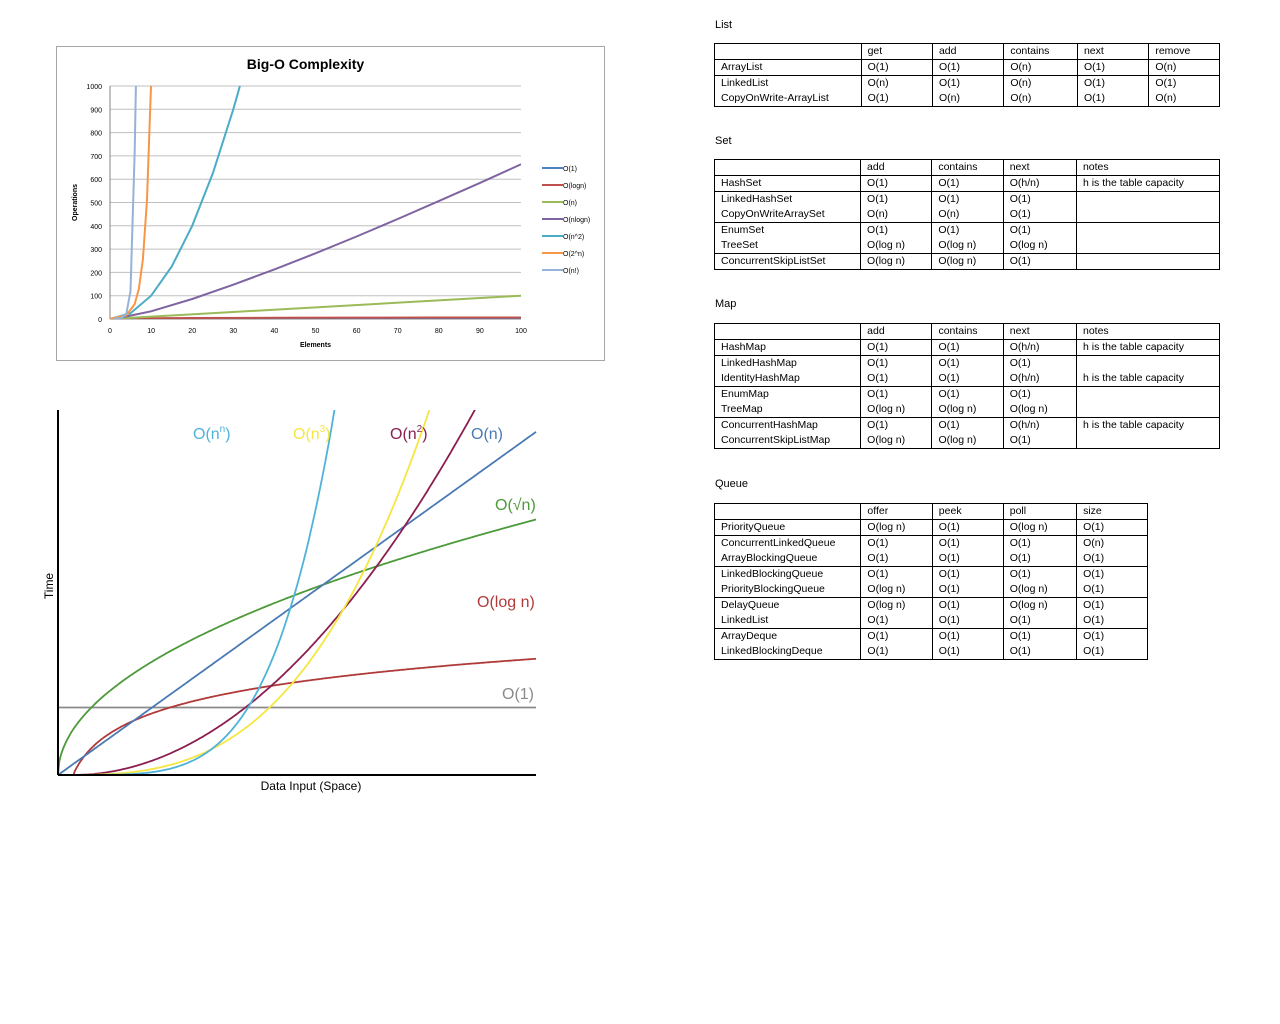  Describe the element at coordinates (1040, 511) in the screenshot. I see `column-header: poll` at that location.